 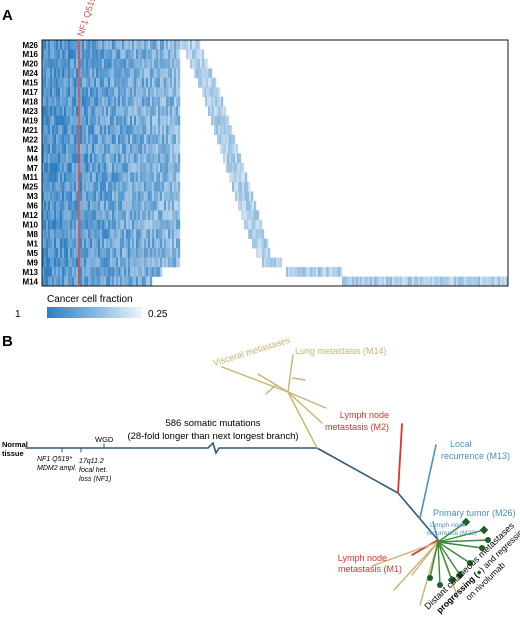 What do you see at coordinates (30, 54) in the screenshot?
I see `row-label: M16` at bounding box center [30, 54].